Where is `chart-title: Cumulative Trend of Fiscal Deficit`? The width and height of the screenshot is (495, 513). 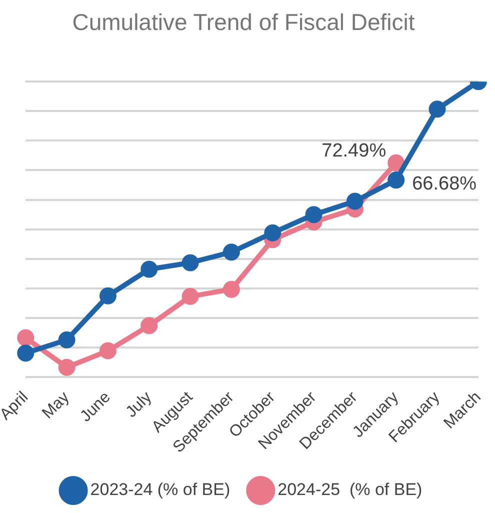
chart-title: Cumulative Trend of Fiscal Deficit is located at coordinates (244, 22).